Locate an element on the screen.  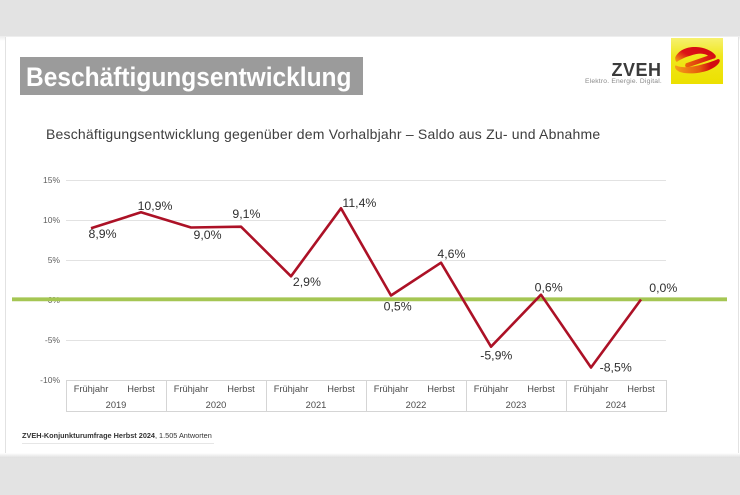
svg-text: 4,6% is located at coordinates (451, 254).